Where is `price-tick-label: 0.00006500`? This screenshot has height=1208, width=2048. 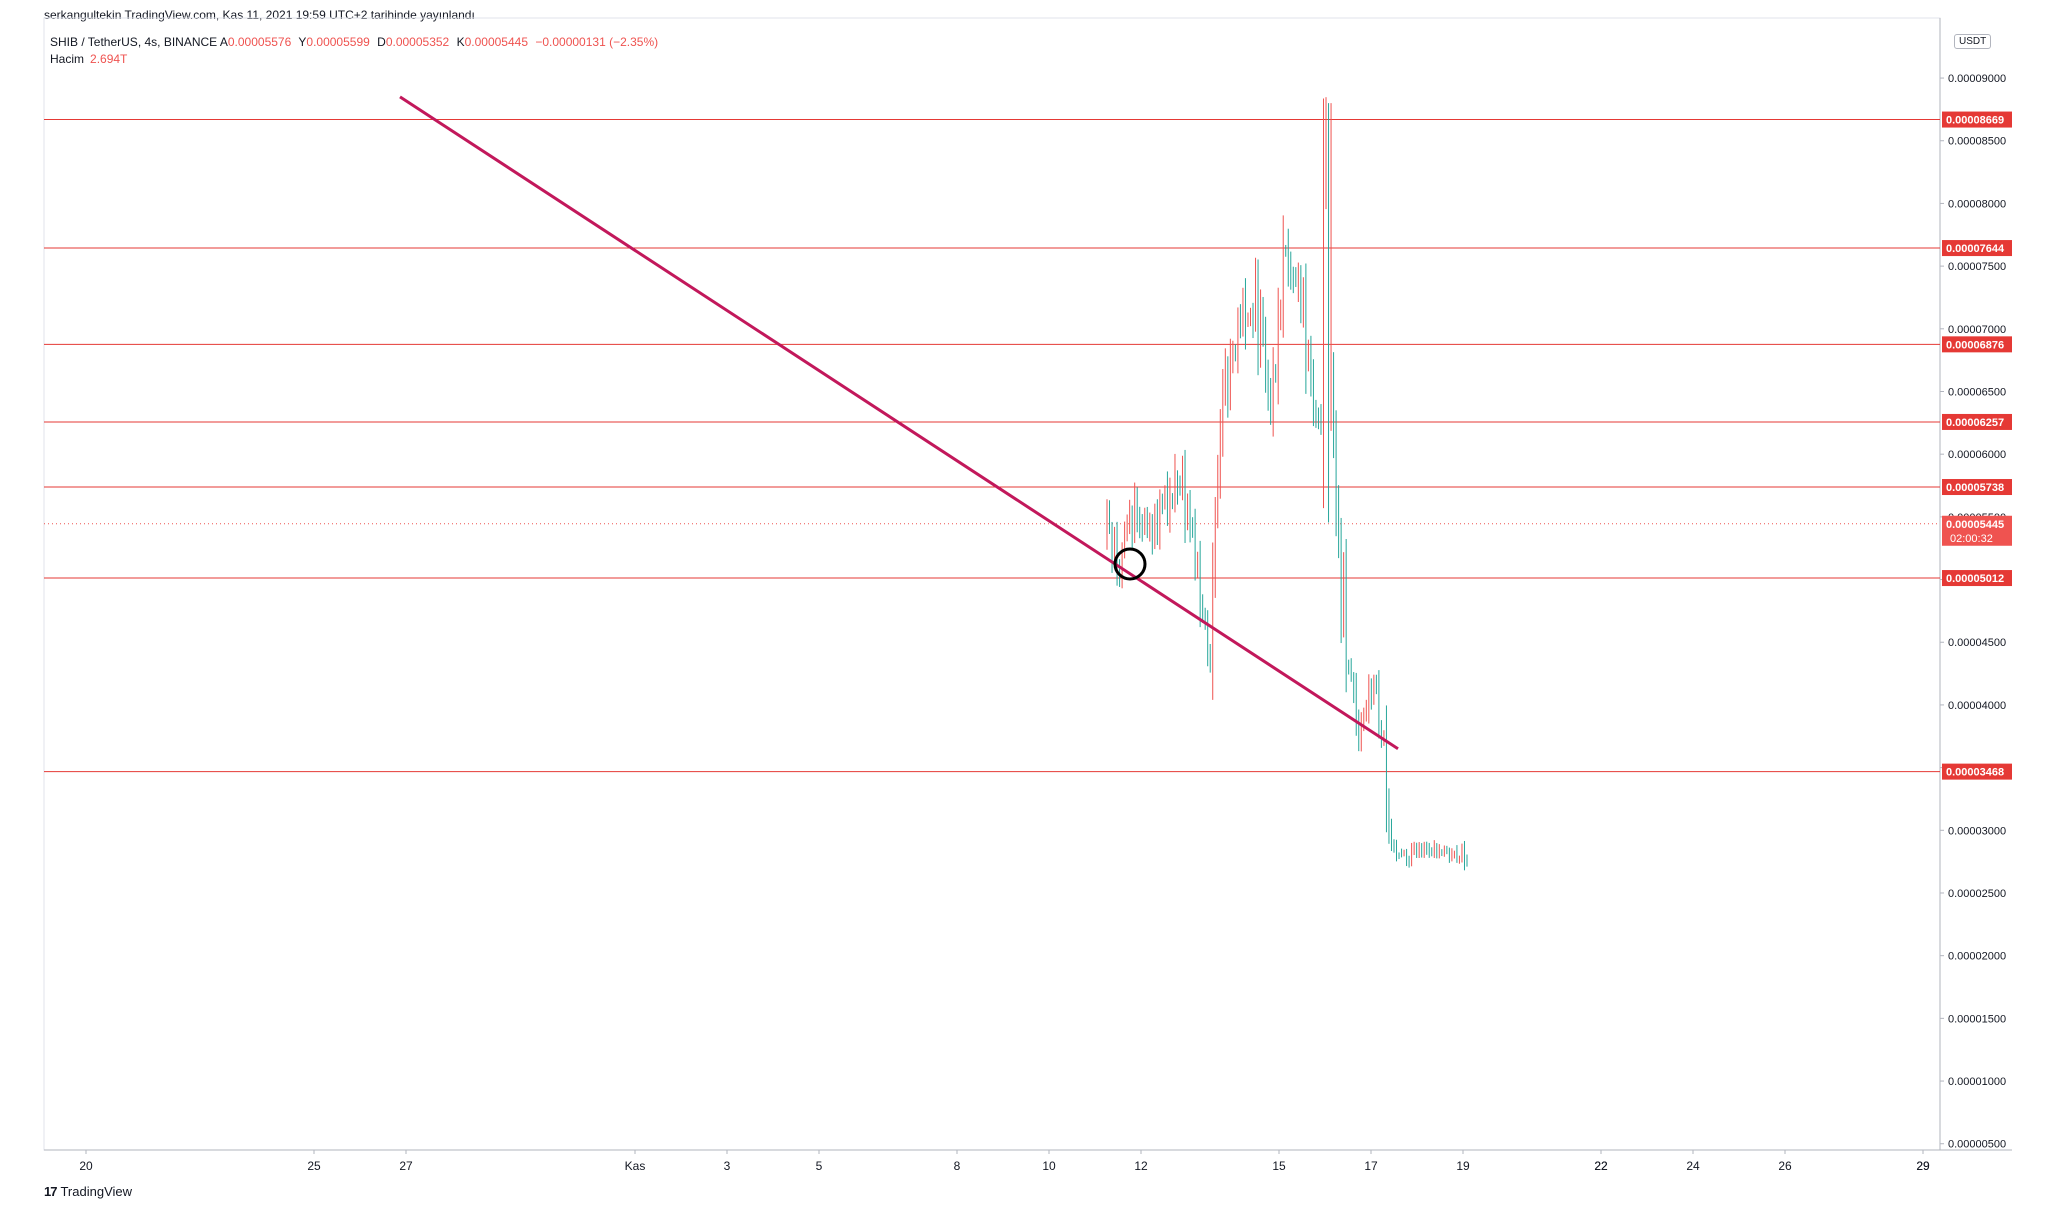
price-tick-label: 0.00006500 is located at coordinates (1977, 392).